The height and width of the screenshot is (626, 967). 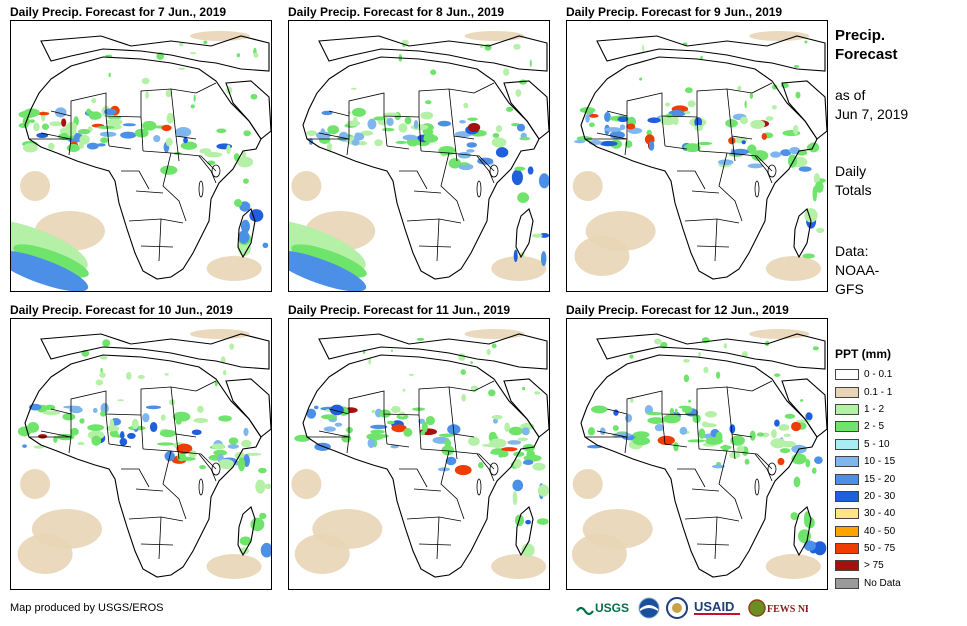 What do you see at coordinates (778, 608) in the screenshot?
I see `fewsnet-logo: FEWS NET` at bounding box center [778, 608].